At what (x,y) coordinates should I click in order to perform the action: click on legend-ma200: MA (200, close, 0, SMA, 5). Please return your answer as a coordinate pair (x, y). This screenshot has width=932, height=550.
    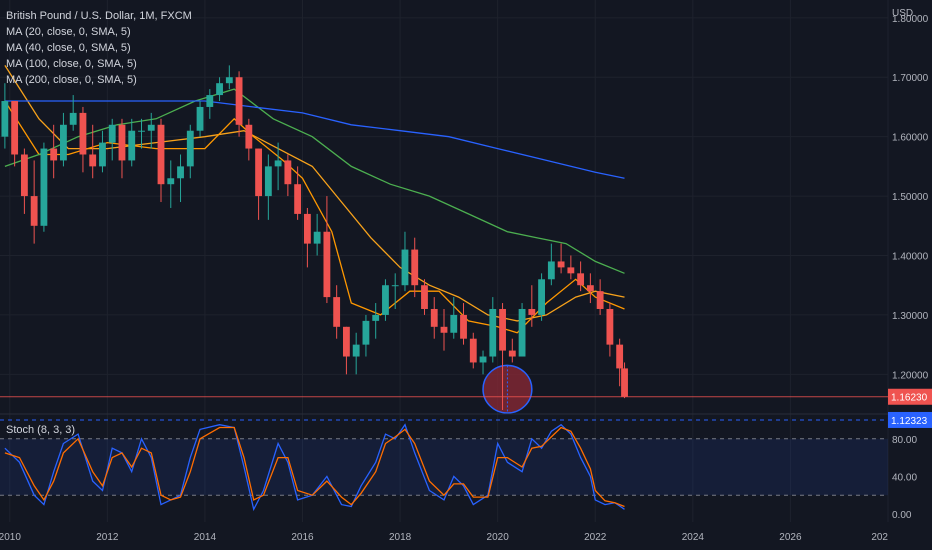
    Looking at the image, I should click on (71, 80).